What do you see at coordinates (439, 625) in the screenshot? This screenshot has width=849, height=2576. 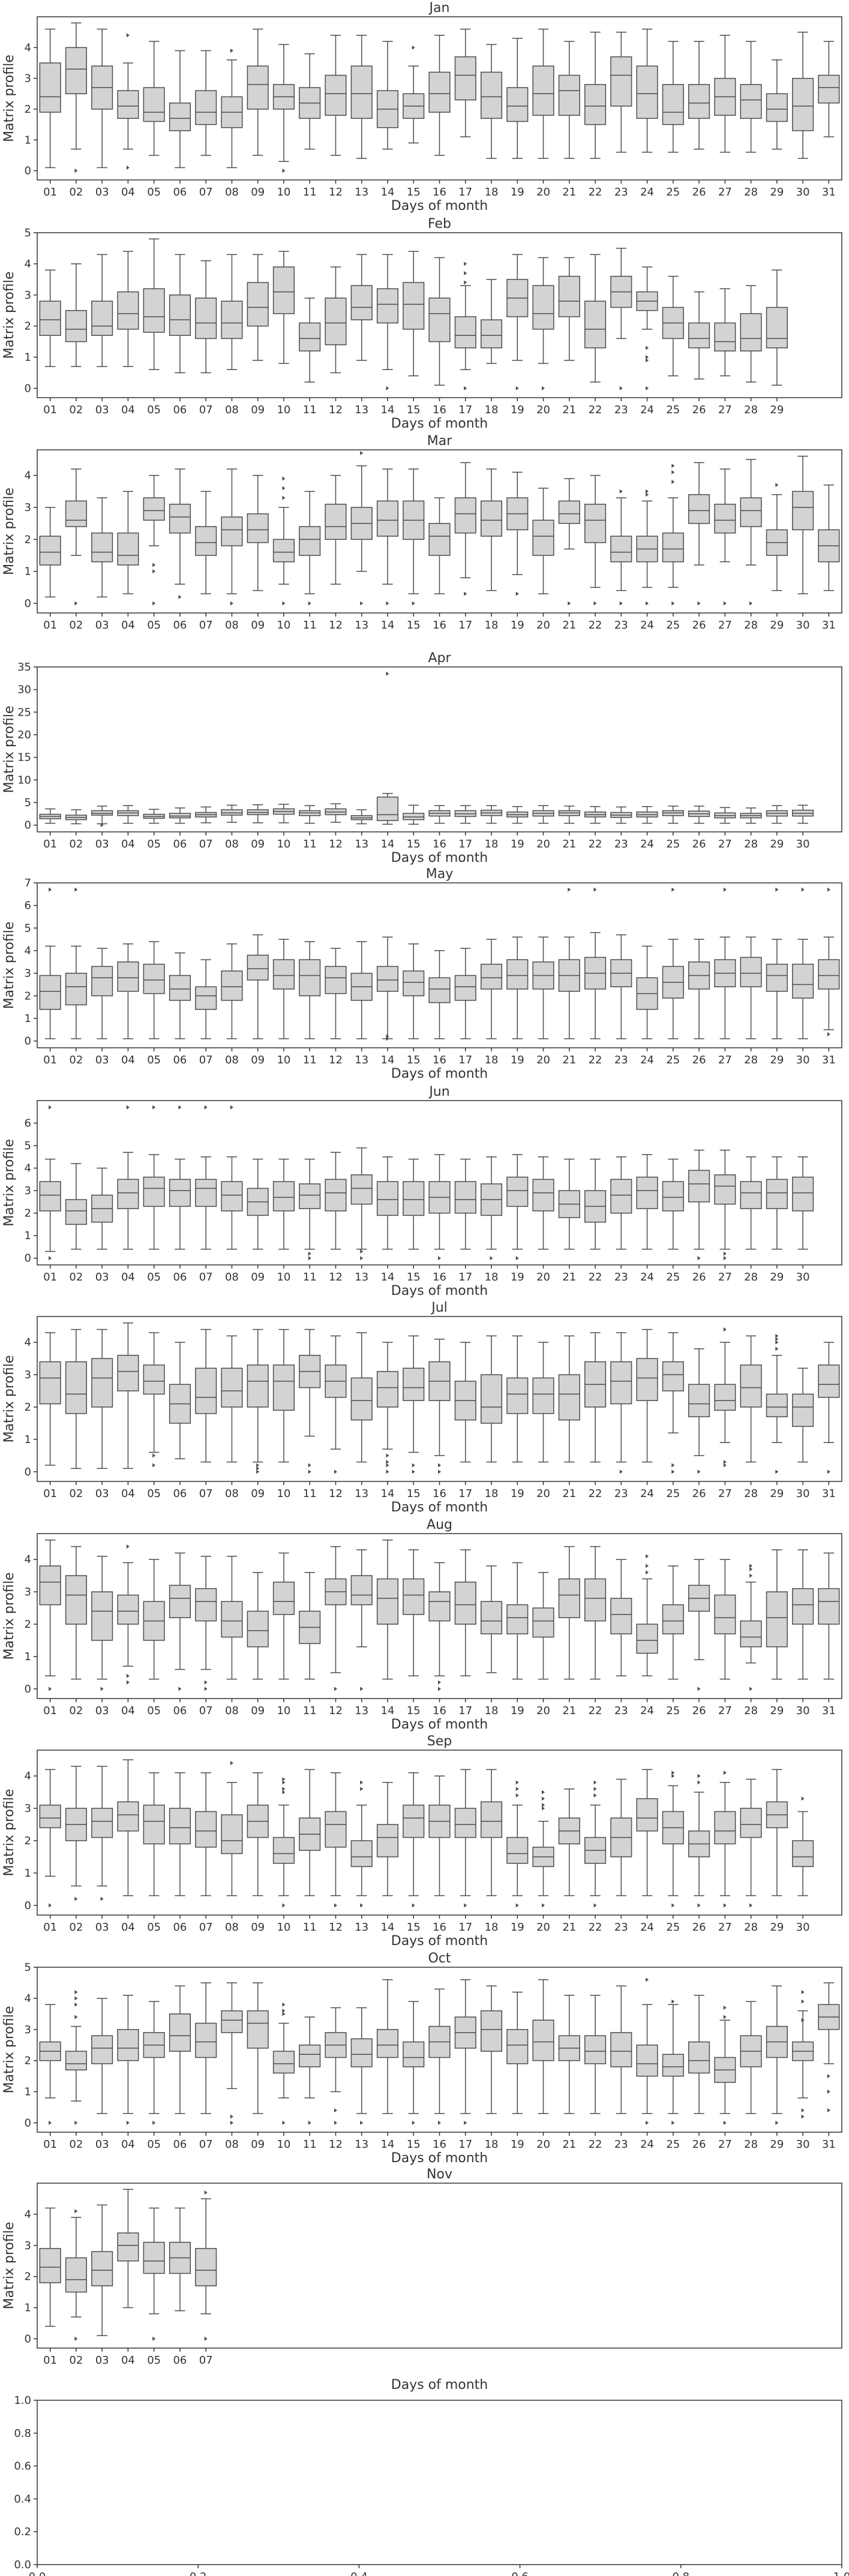 I see `x-tick-label: 16` at bounding box center [439, 625].